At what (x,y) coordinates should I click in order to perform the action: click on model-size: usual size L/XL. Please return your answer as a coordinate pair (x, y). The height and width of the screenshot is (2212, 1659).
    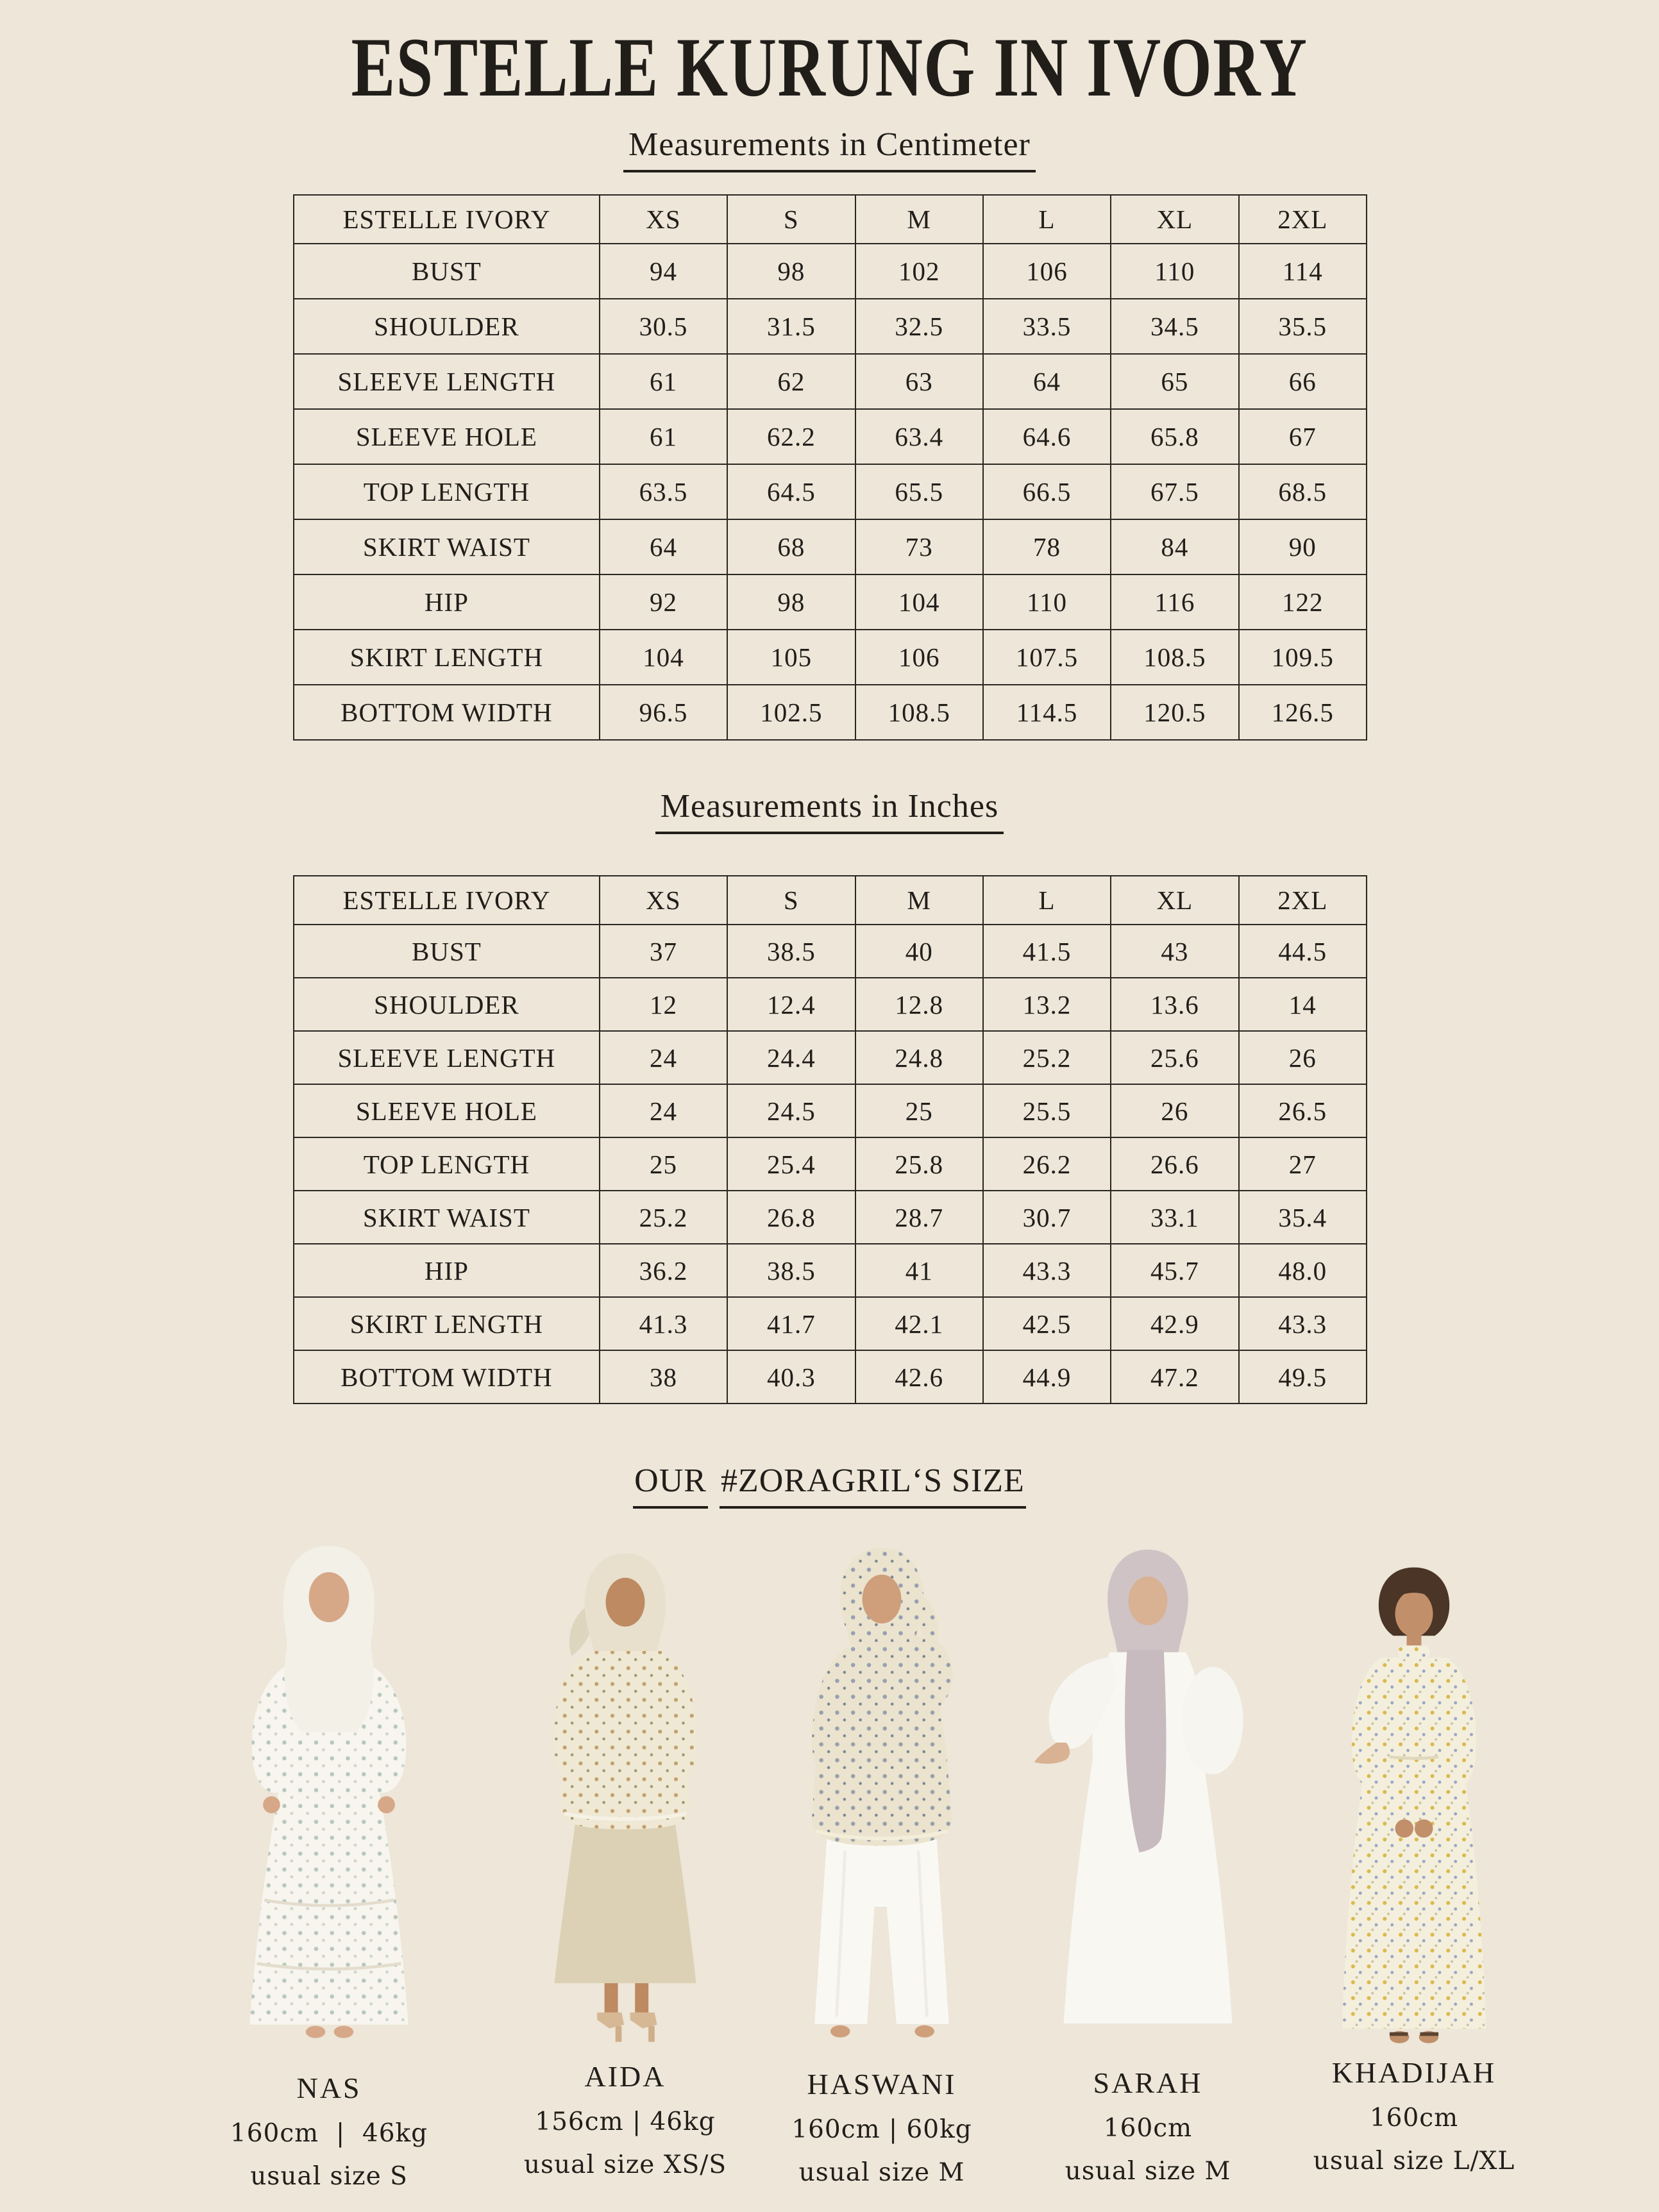
    Looking at the image, I should click on (1414, 2161).